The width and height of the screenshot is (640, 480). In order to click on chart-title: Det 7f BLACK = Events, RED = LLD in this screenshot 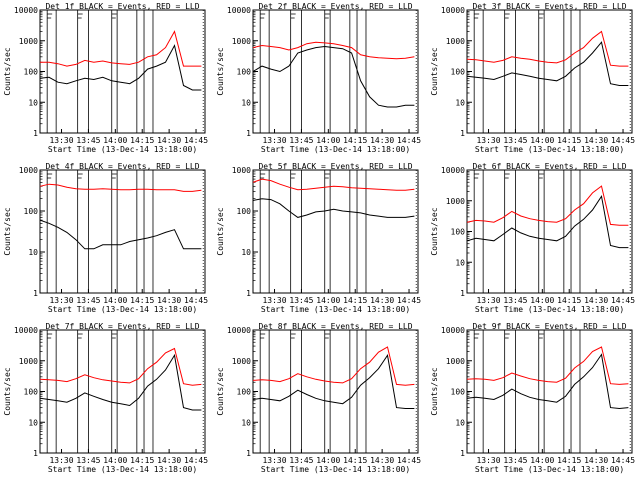, I will do `click(122, 326)`.